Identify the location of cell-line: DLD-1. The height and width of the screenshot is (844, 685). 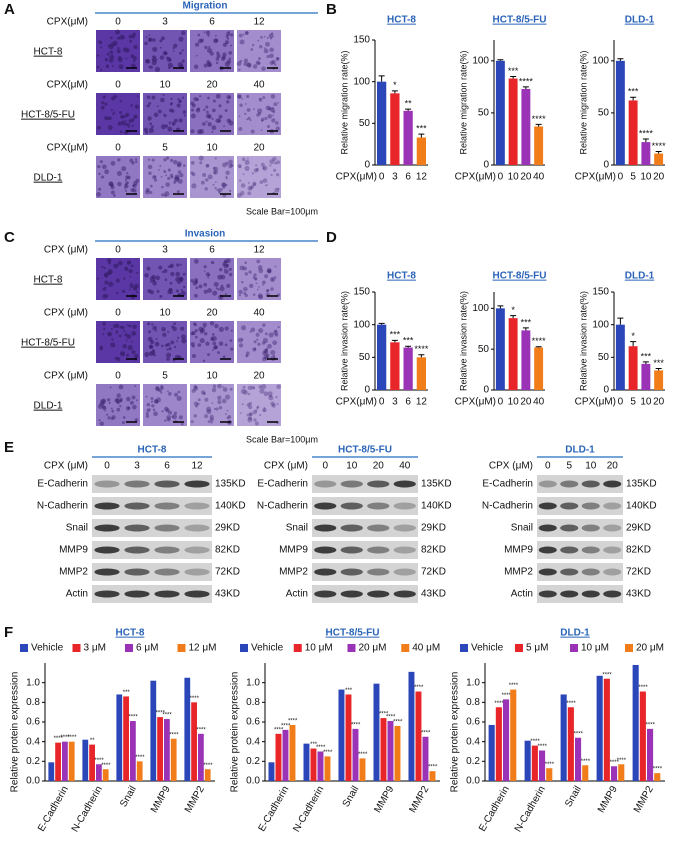
(48, 178).